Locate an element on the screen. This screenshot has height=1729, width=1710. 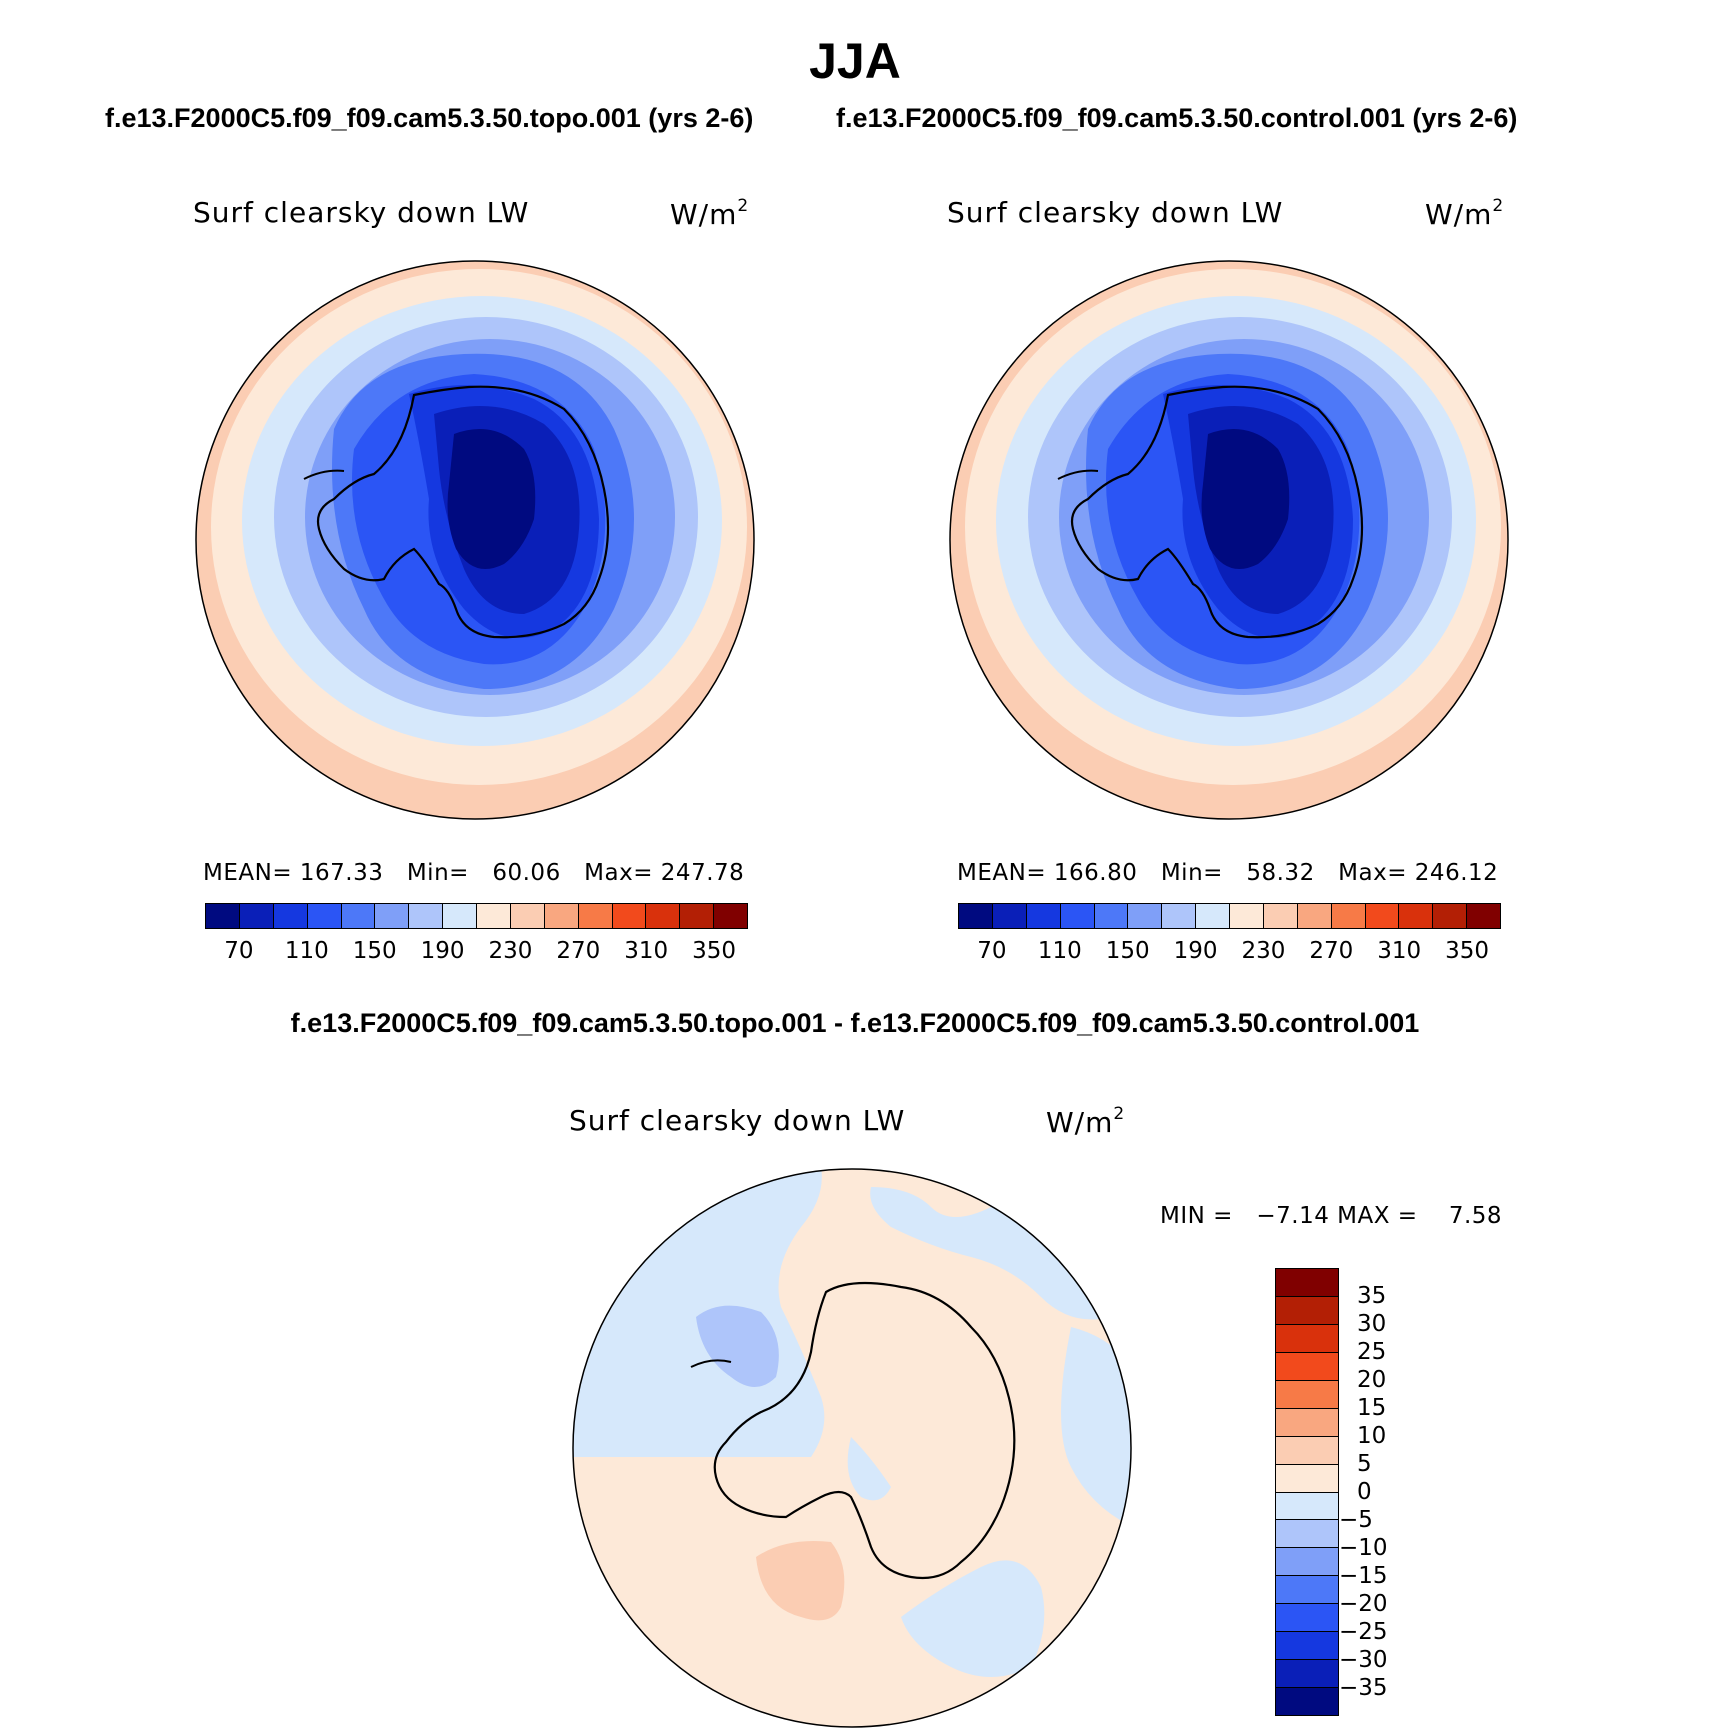
left-stats: MEAN= 167.33 Min= 60.06 Max= 247.78 is located at coordinates (474, 873).